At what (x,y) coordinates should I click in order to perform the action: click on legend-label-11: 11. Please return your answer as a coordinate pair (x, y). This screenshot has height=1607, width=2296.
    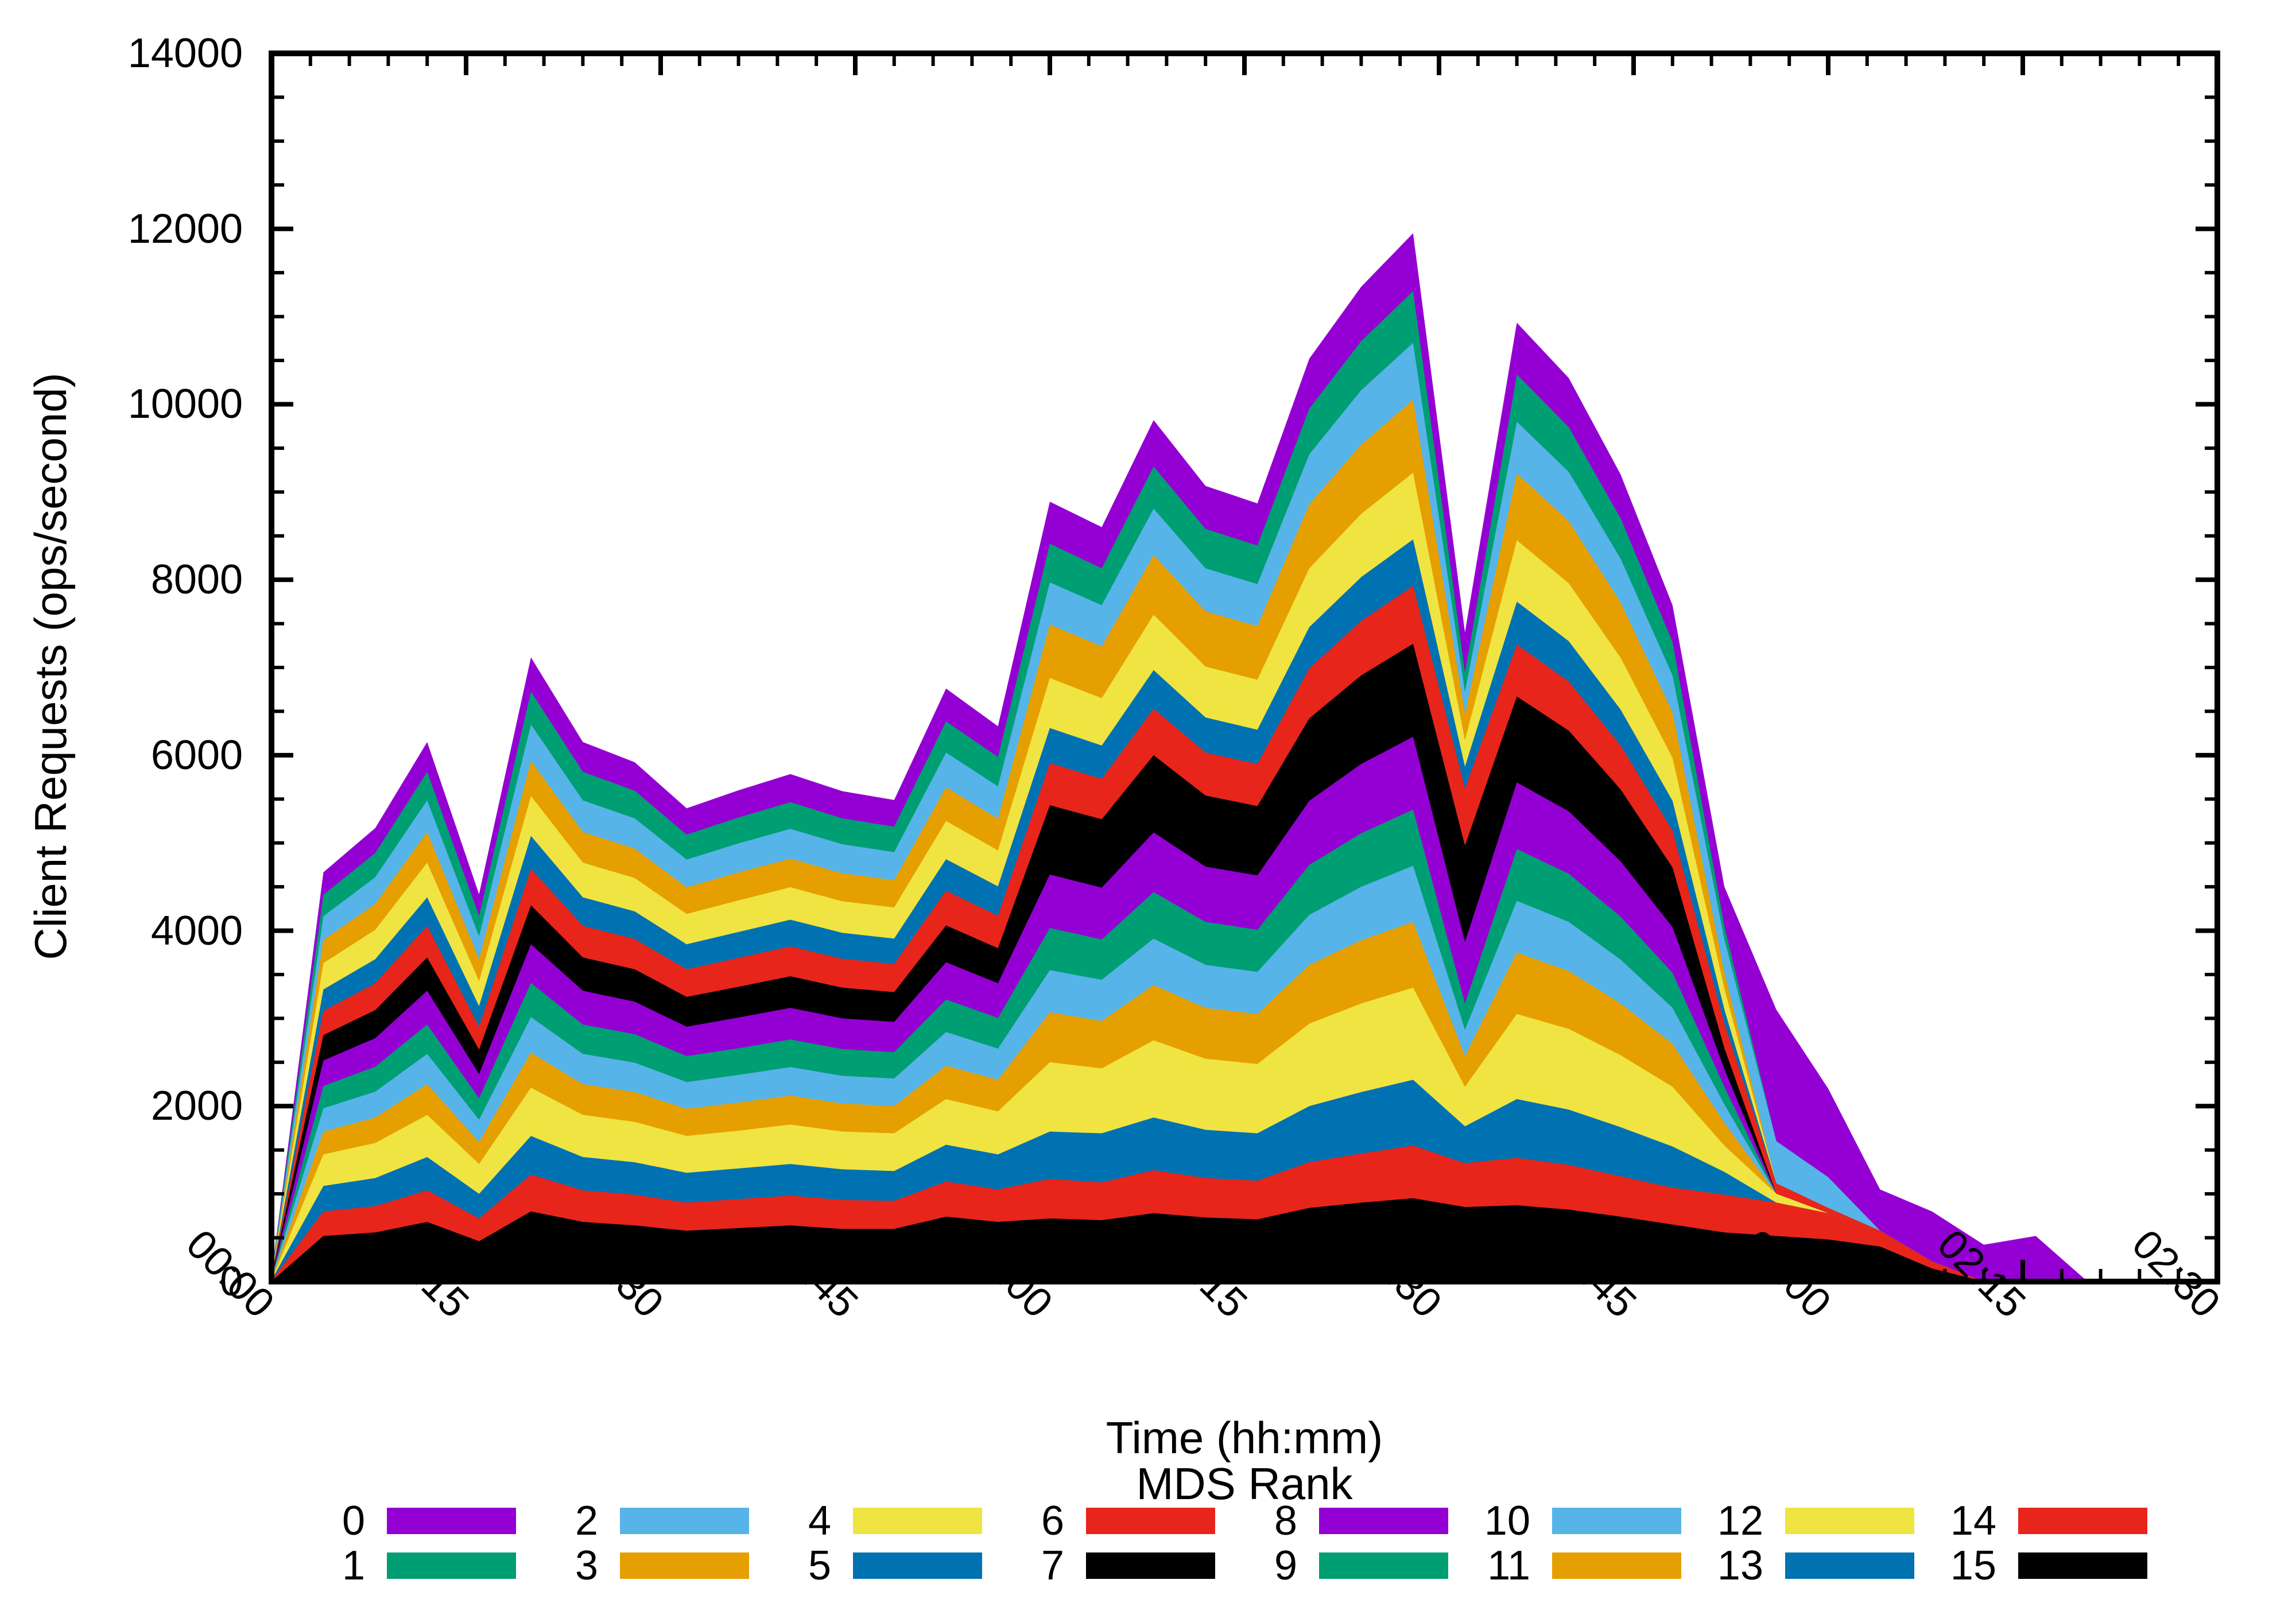
    Looking at the image, I should click on (1508, 1566).